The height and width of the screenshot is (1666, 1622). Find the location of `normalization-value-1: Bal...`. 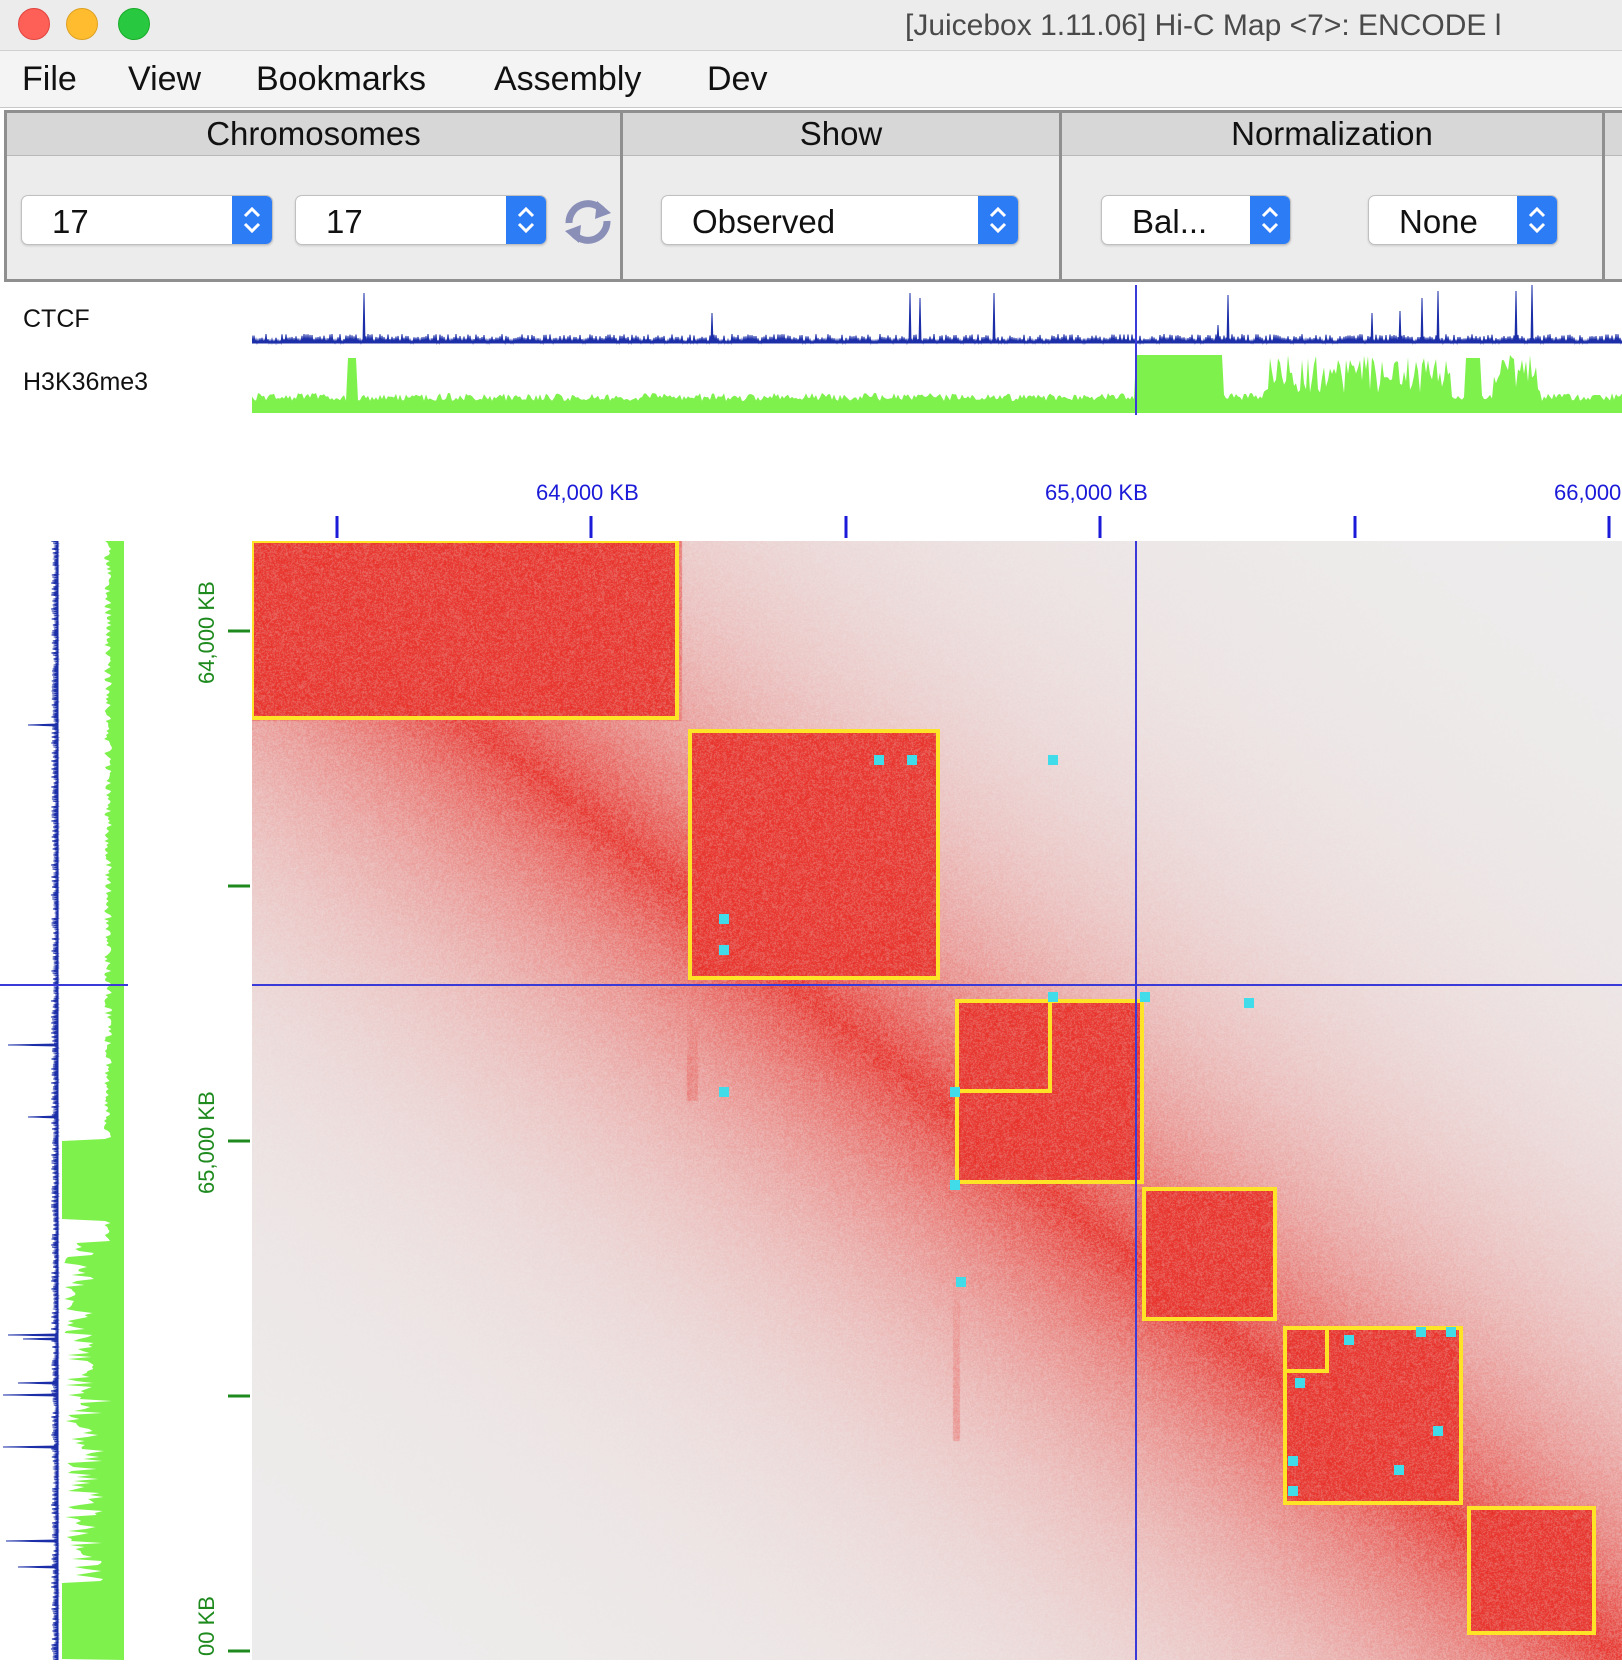

normalization-value-1: Bal... is located at coordinates (1170, 221).